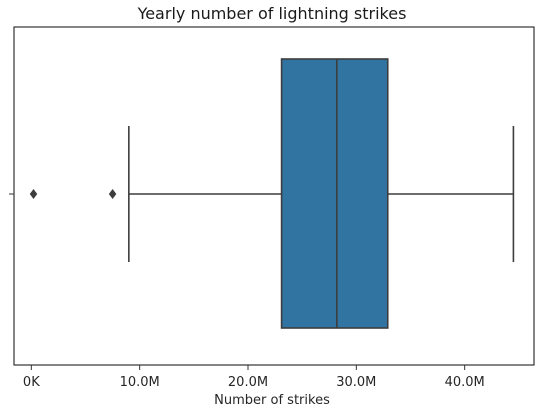 The height and width of the screenshot is (411, 545). I want to click on x-axis-ticks: 0K 10.0M 20.0M 30.0M 40.0M, so click(254, 377).